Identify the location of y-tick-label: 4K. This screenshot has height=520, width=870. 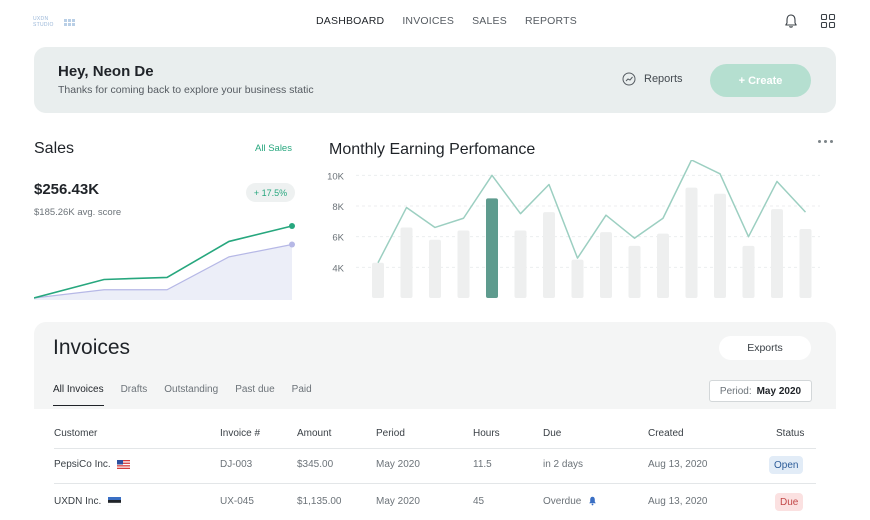
(338, 268).